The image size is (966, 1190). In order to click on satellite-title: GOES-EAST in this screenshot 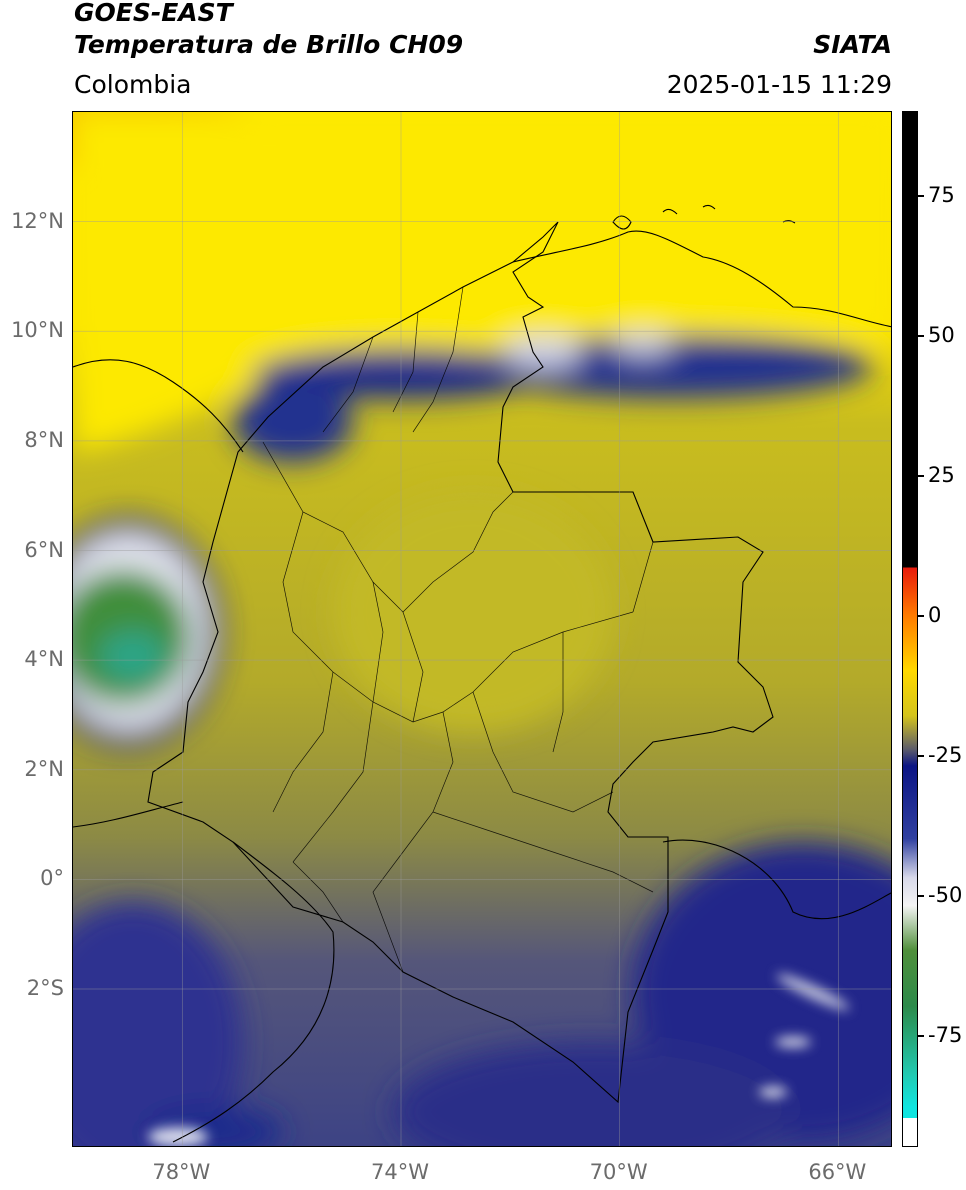, I will do `click(153, 13)`.